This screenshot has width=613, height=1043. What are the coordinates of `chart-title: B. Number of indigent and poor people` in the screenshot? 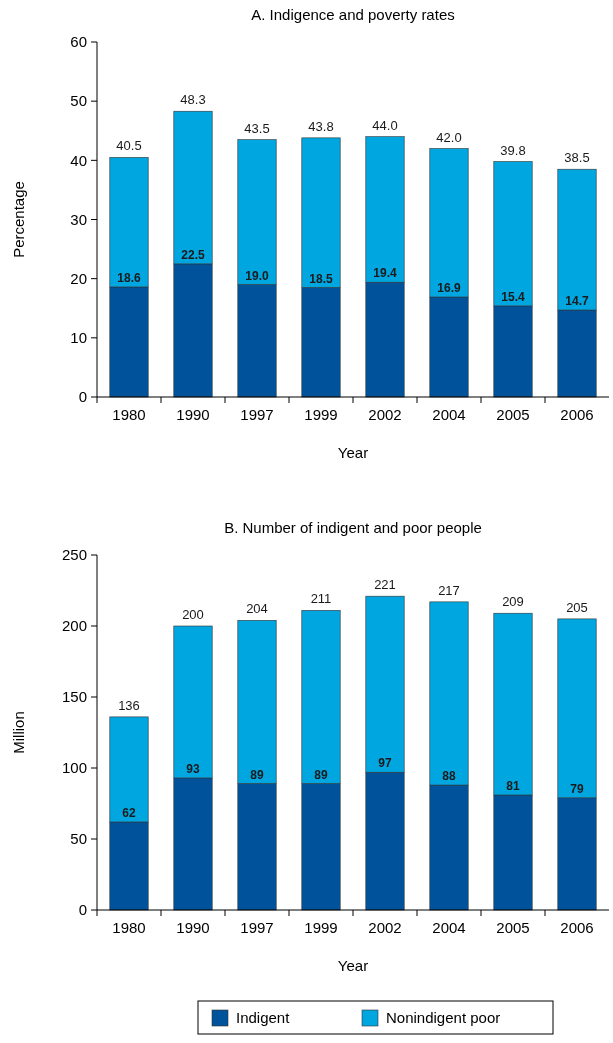 It's located at (353, 527).